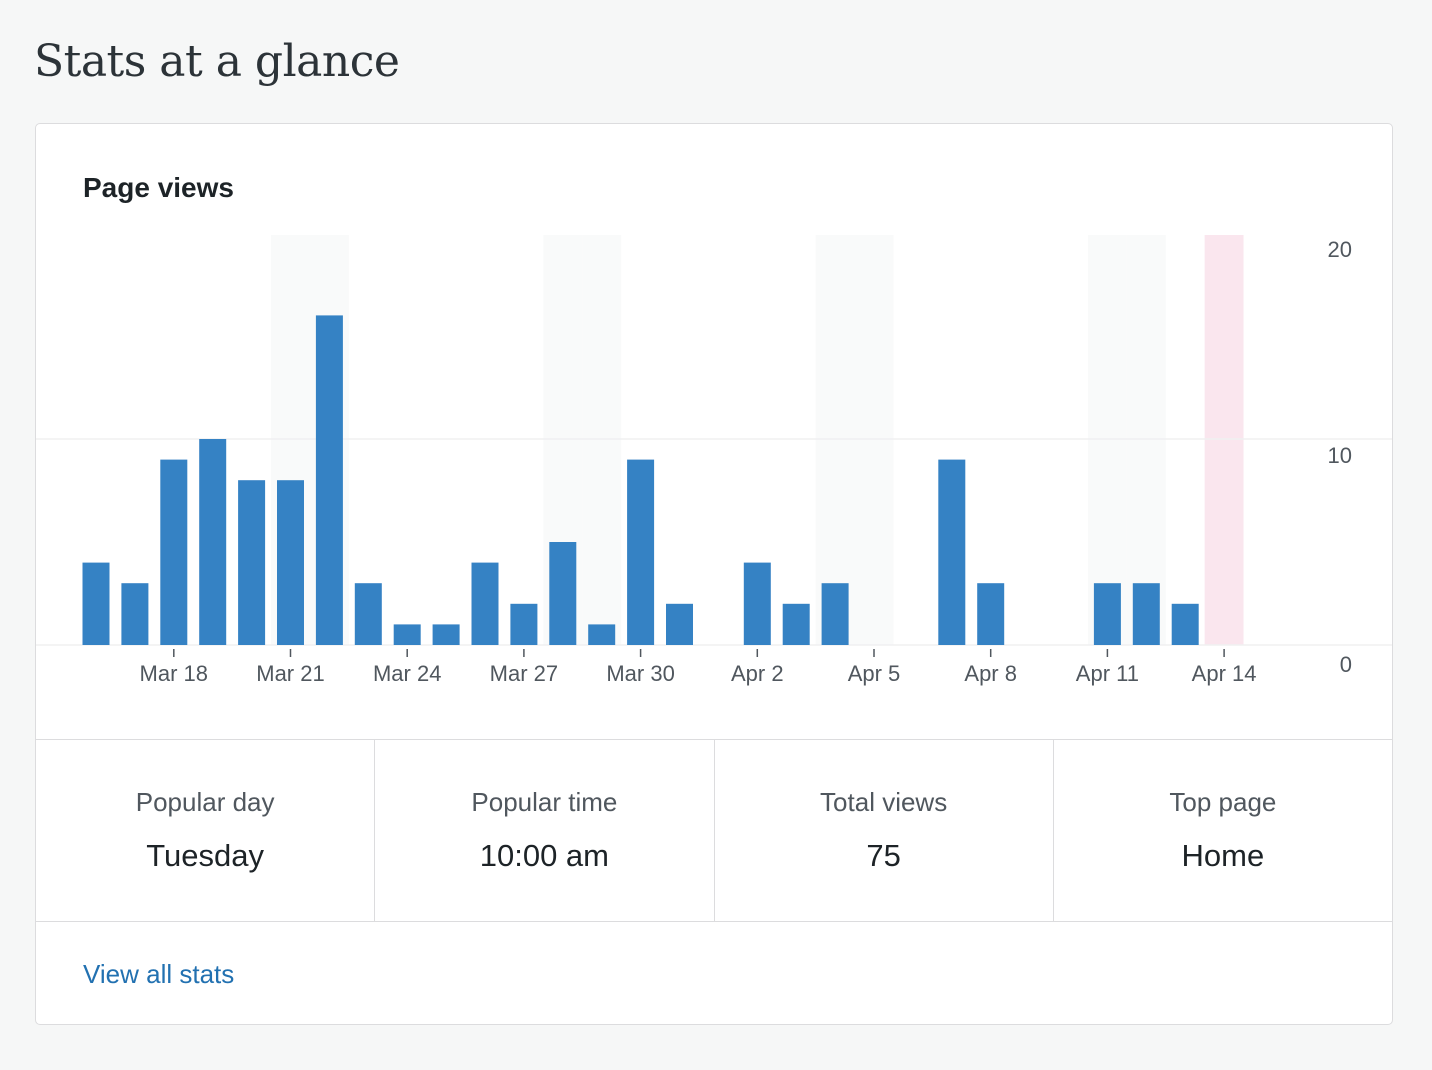 This screenshot has width=1432, height=1070. Describe the element at coordinates (1223, 802) in the screenshot. I see `stat-label: Top page` at that location.